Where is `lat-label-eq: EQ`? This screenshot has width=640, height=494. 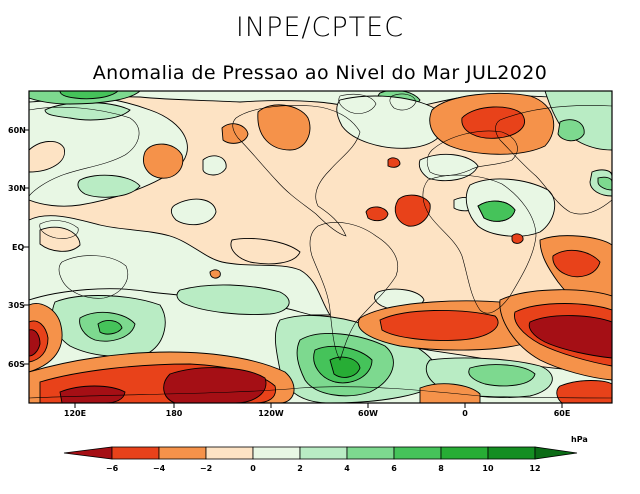 lat-label-eq: EQ is located at coordinates (18, 247).